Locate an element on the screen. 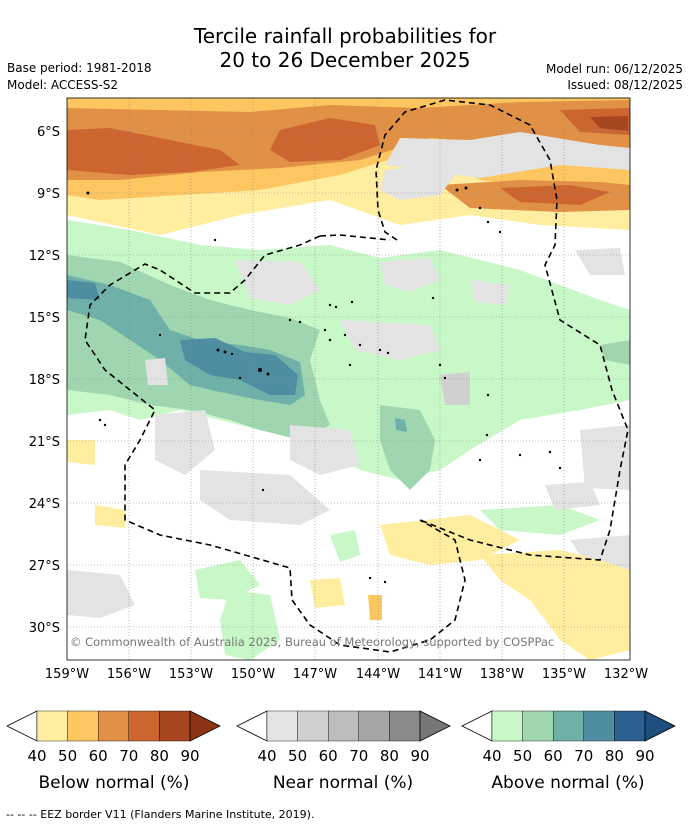  lon-label: 153°W is located at coordinates (191, 674).